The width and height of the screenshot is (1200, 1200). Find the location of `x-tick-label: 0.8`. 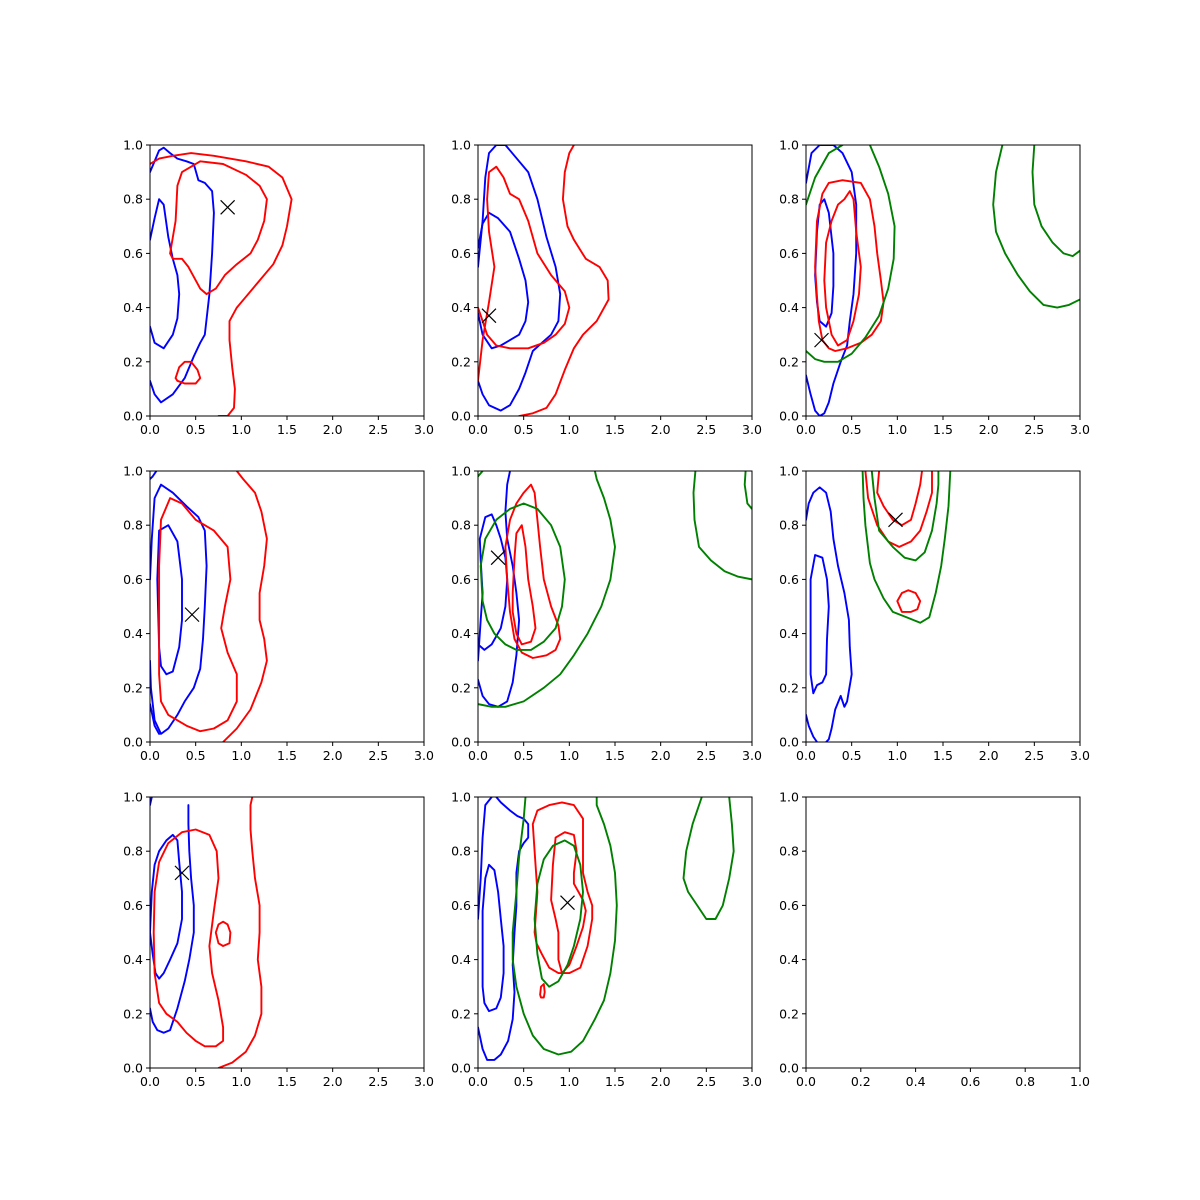

x-tick-label: 0.8 is located at coordinates (1025, 1081).